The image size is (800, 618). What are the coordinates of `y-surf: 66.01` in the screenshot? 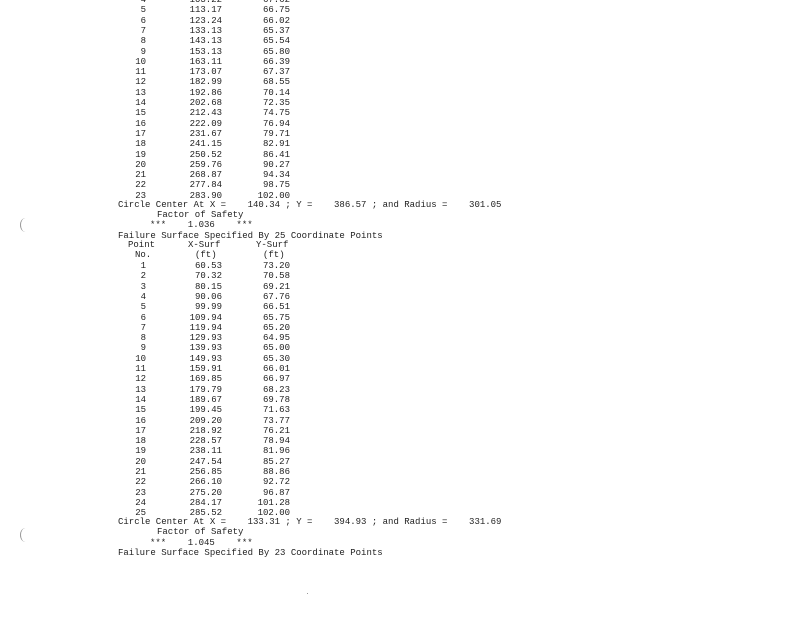 It's located at (276, 369).